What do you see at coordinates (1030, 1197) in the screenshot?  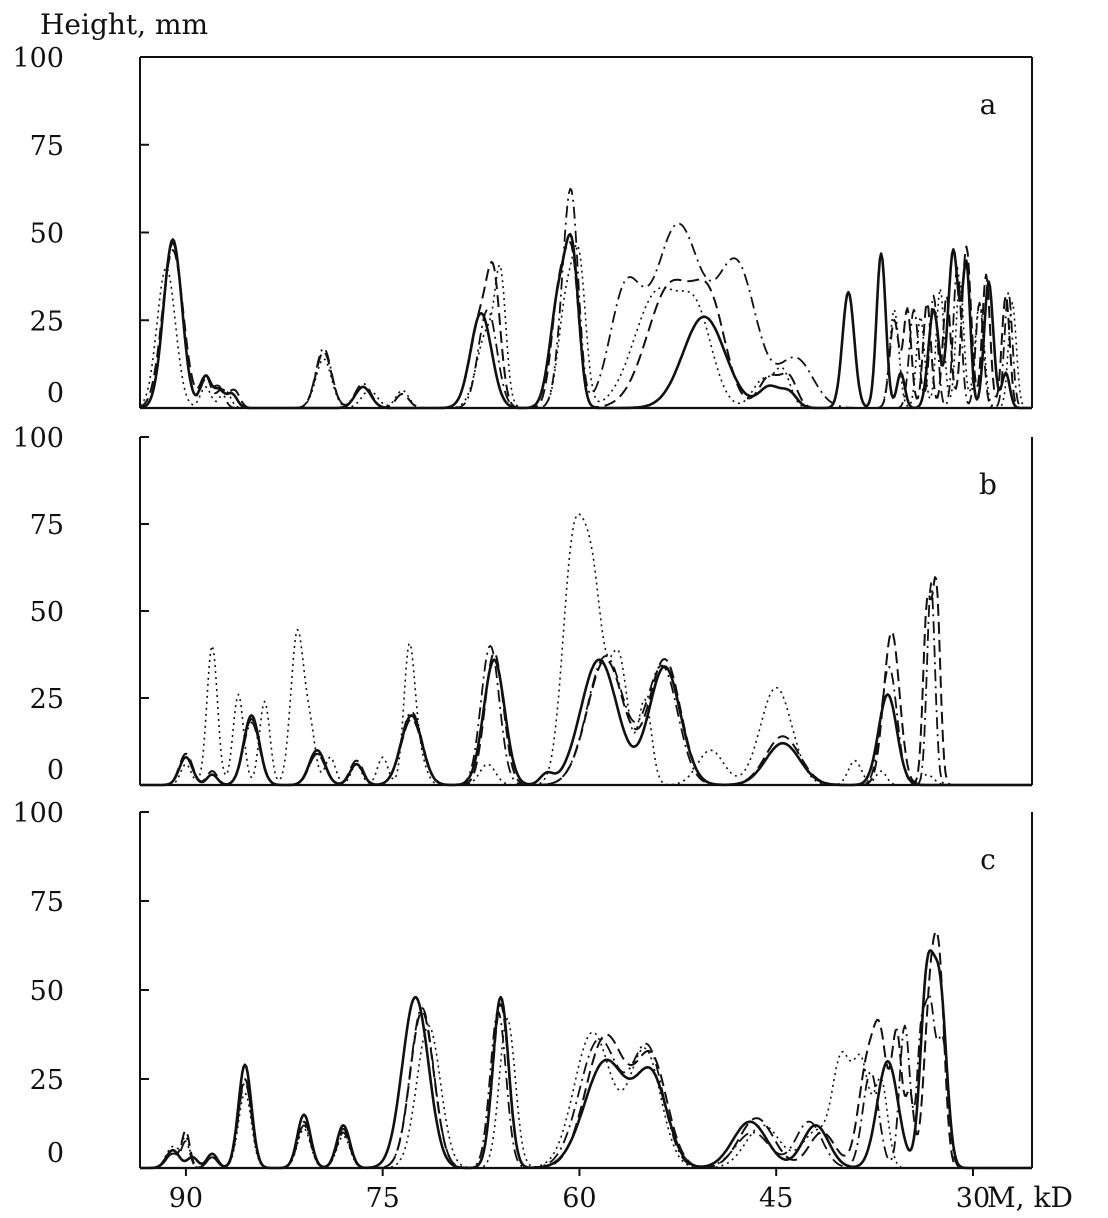 I see `x-axis-label: M, kD` at bounding box center [1030, 1197].